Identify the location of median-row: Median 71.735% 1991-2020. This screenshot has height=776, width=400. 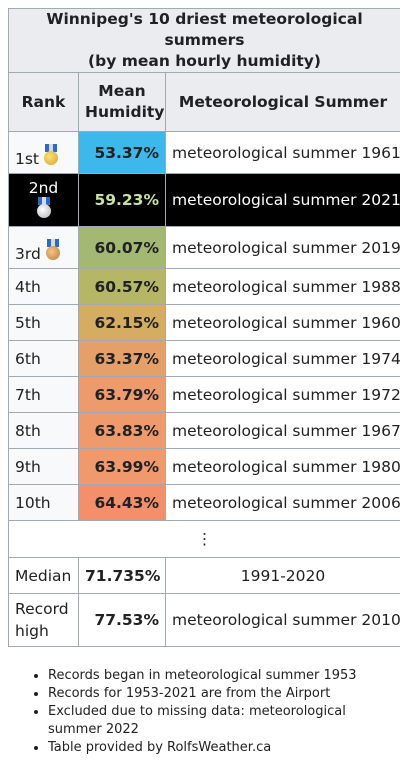
(204, 575).